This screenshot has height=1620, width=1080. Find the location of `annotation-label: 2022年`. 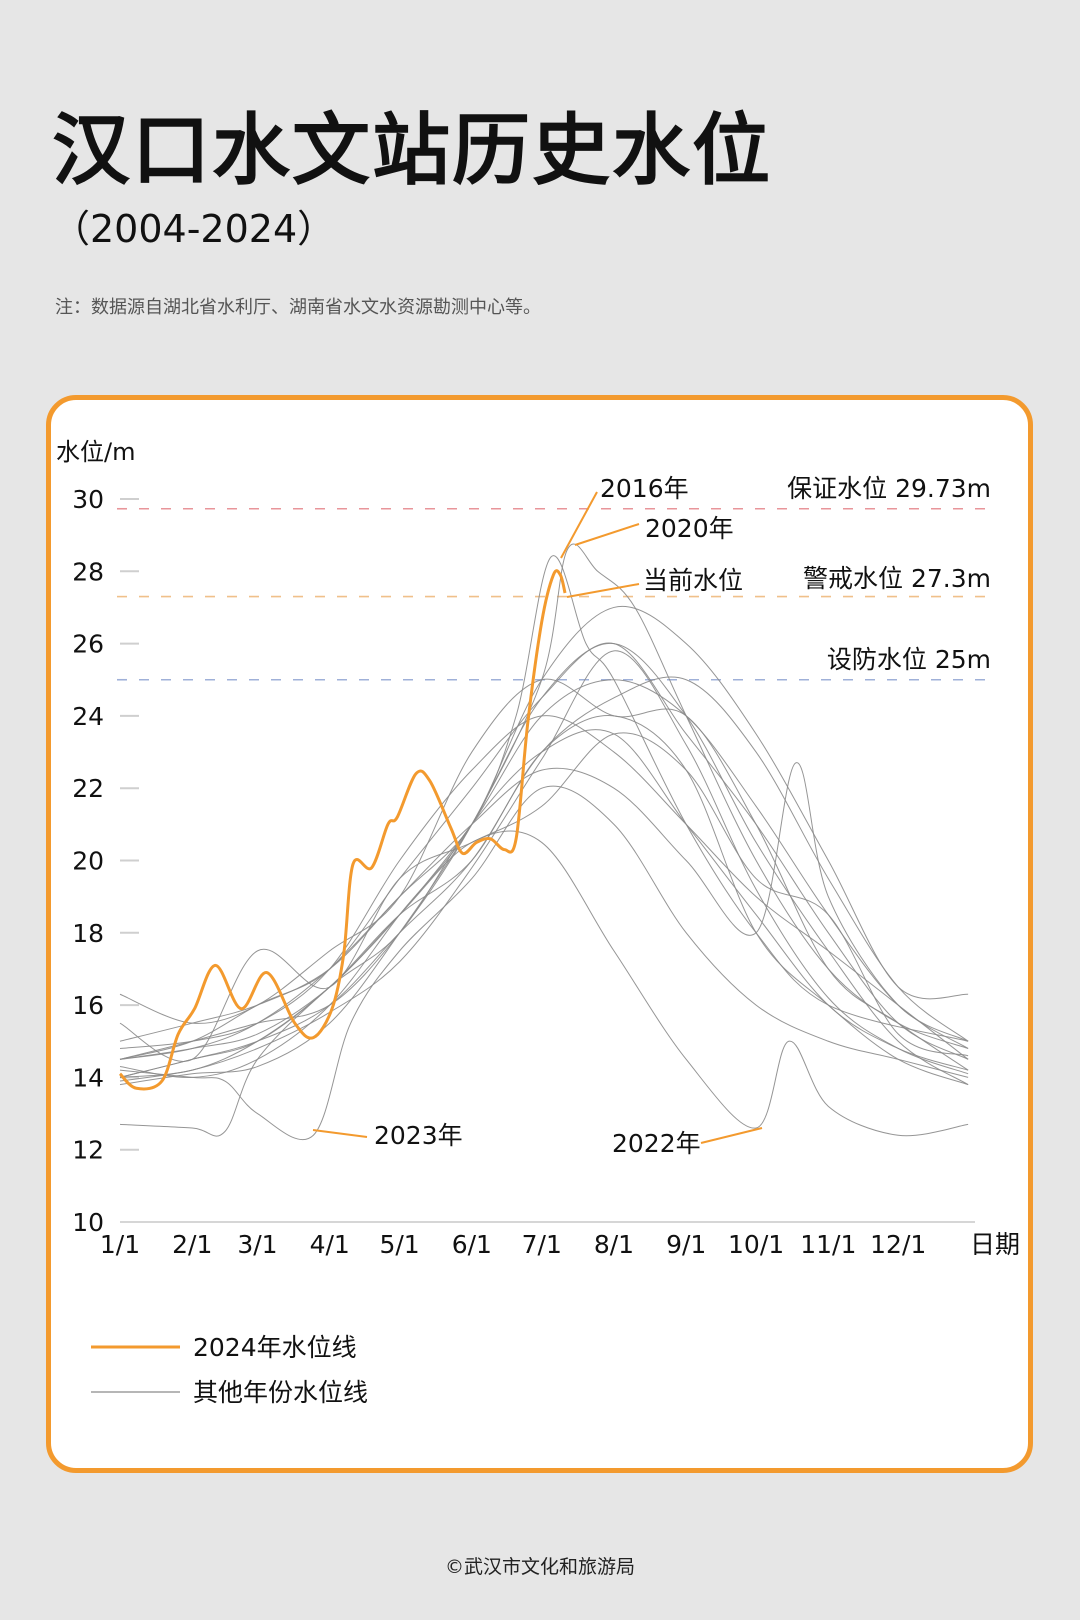

annotation-label: 2022年 is located at coordinates (656, 1143).